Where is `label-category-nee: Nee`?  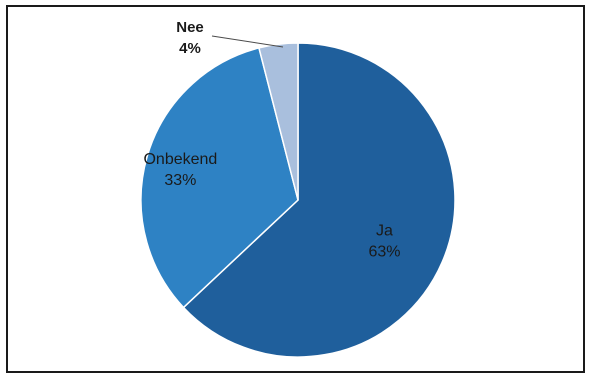 label-category-nee: Nee is located at coordinates (190, 27).